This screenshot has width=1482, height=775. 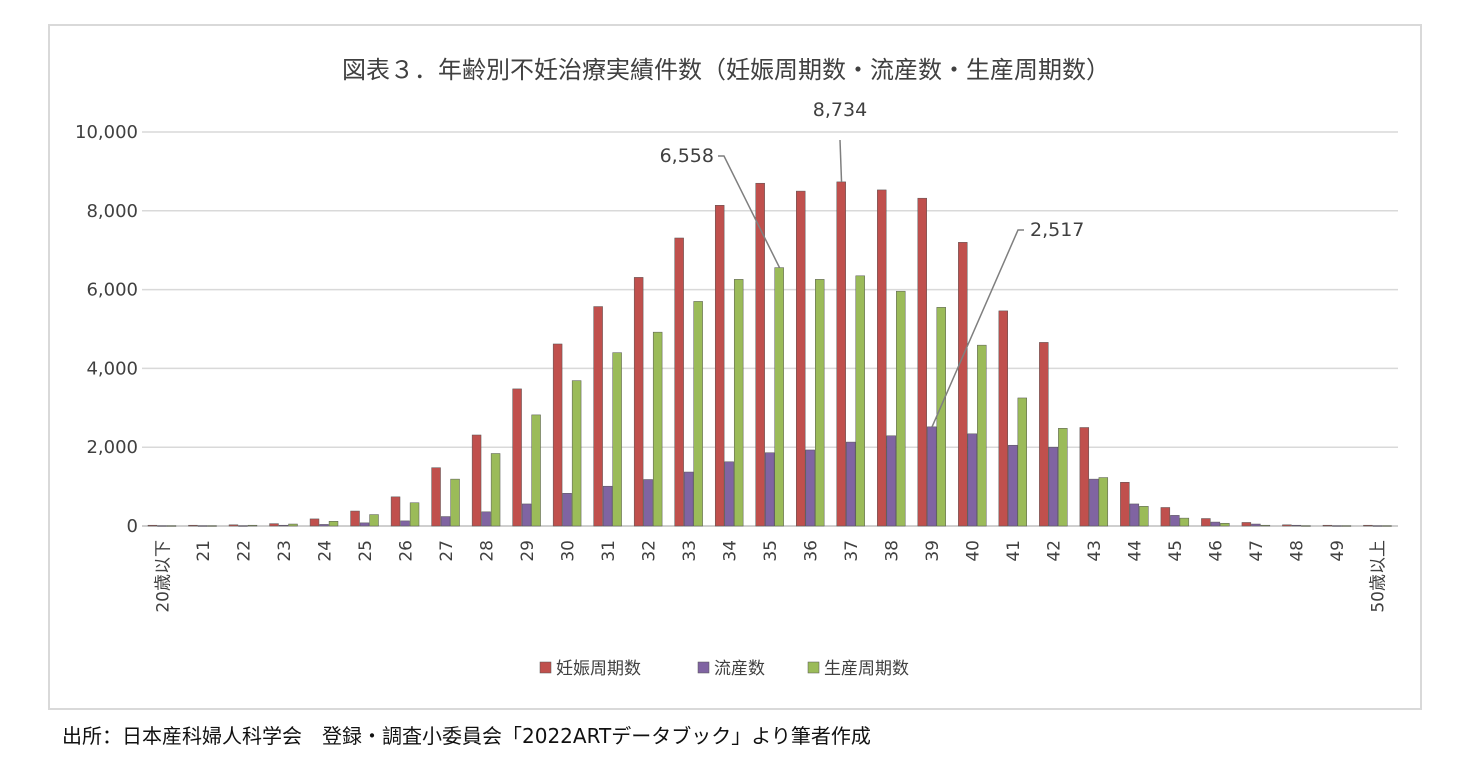 I want to click on y-axis-ticks: 0 2,000 4,000 6,000 8,000 10,000, so click(x=106, y=329).